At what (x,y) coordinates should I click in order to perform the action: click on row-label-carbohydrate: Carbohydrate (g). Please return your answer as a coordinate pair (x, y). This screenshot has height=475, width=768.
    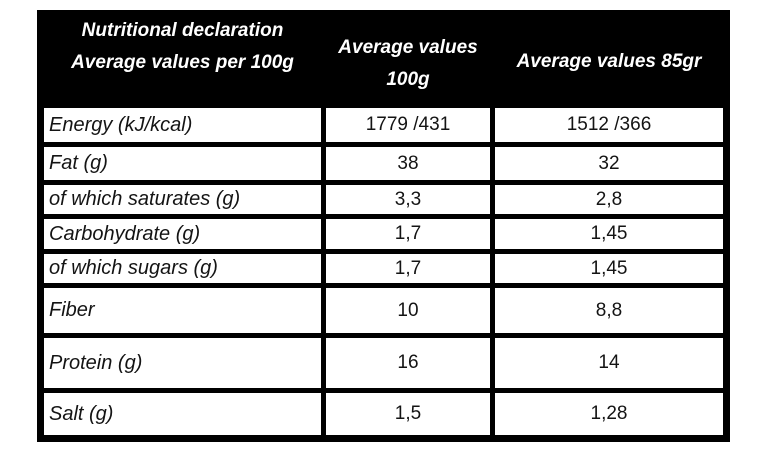
    Looking at the image, I should click on (182, 234).